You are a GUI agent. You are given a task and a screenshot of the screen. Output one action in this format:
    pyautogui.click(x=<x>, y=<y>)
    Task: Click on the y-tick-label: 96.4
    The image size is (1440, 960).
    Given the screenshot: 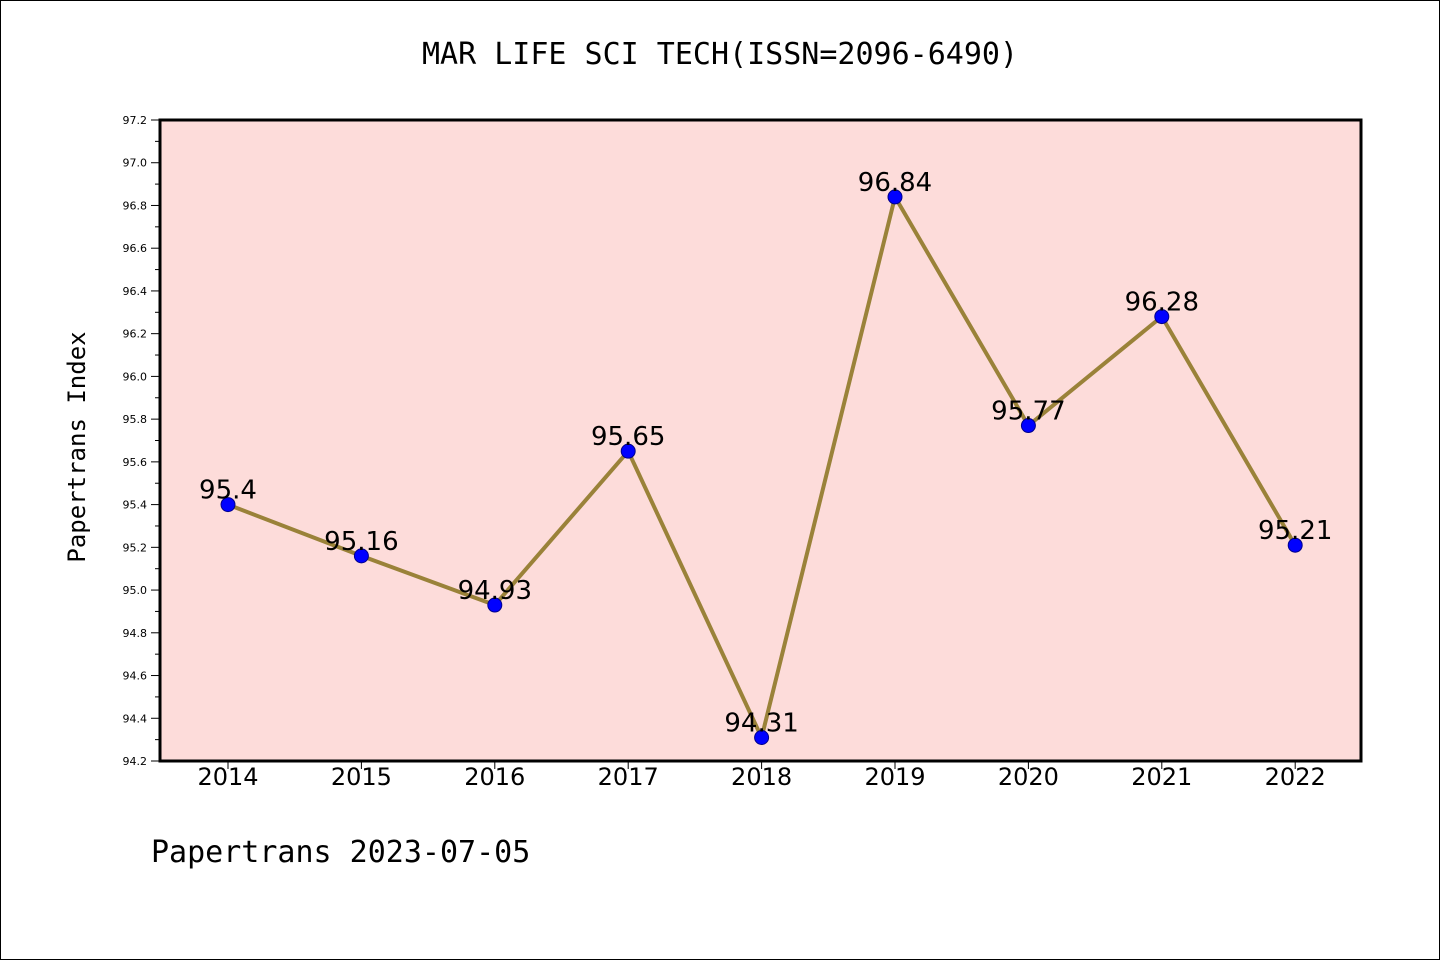 What is the action you would take?
    pyautogui.click(x=135, y=291)
    